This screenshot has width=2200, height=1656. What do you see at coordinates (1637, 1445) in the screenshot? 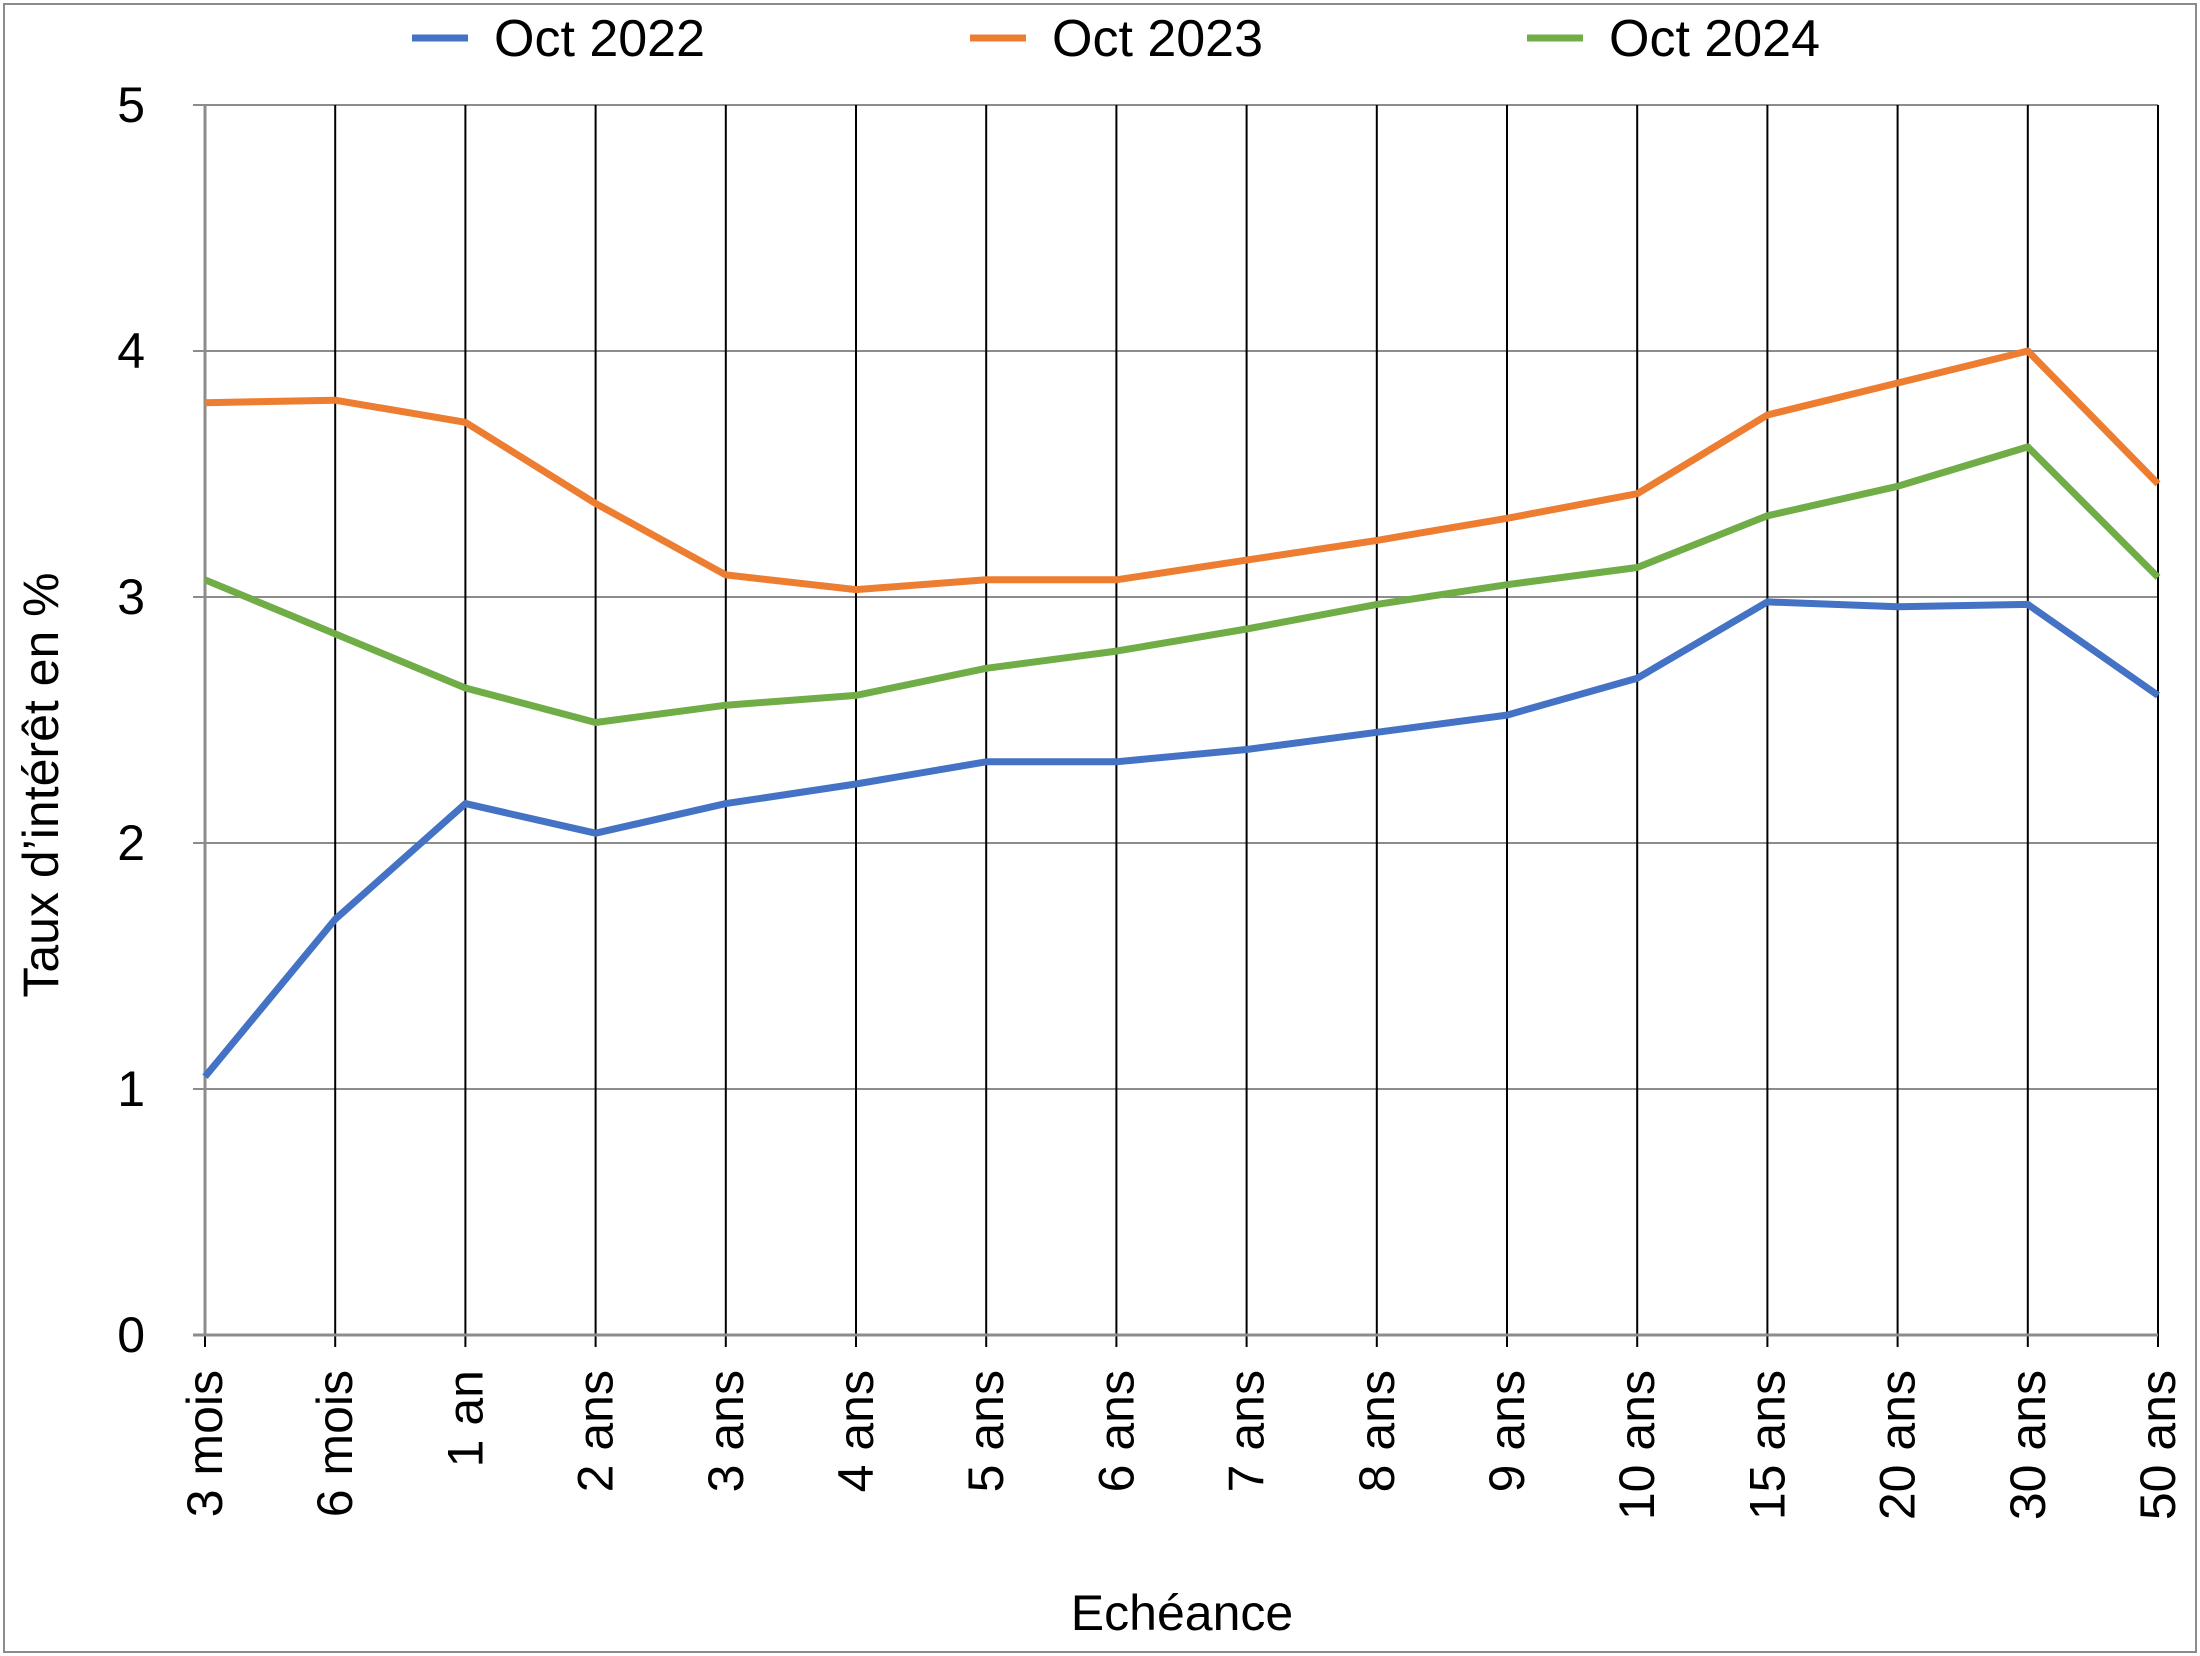
I see `x-tick-label: 10 ans` at bounding box center [1637, 1445].